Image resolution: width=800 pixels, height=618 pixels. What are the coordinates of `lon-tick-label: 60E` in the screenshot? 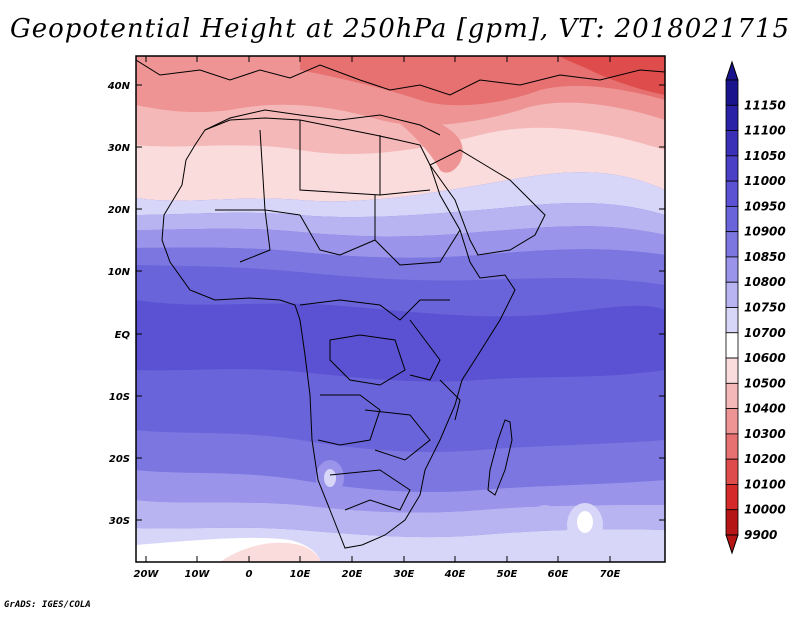 It's located at (558, 574).